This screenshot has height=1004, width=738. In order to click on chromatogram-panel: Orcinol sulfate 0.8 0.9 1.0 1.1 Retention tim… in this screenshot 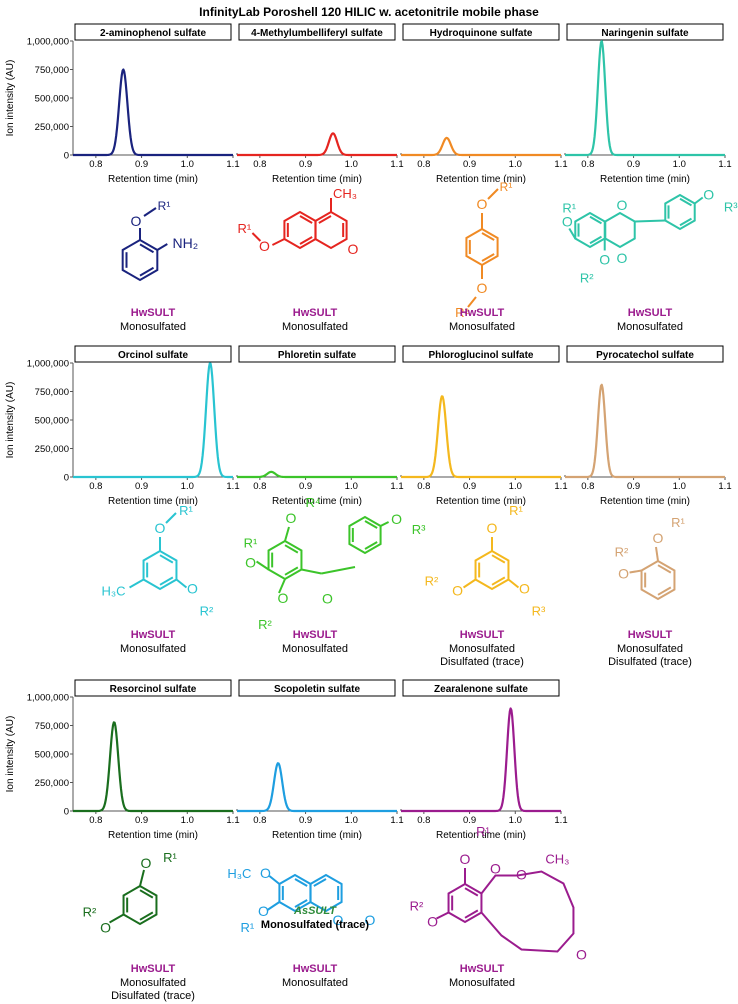, I will do `click(122, 426)`.